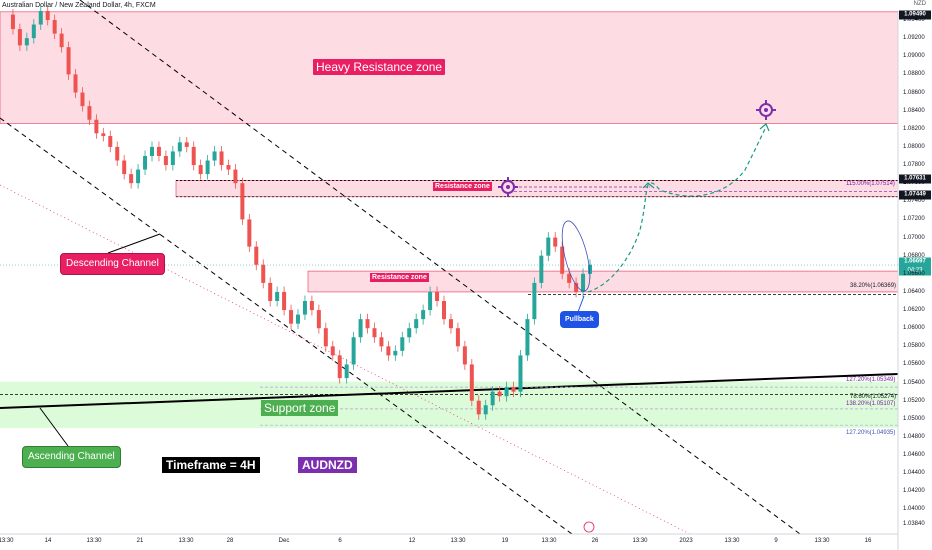 This screenshot has height=550, width=932. What do you see at coordinates (914, 310) in the screenshot?
I see `y-tick-label: 1.06200` at bounding box center [914, 310].